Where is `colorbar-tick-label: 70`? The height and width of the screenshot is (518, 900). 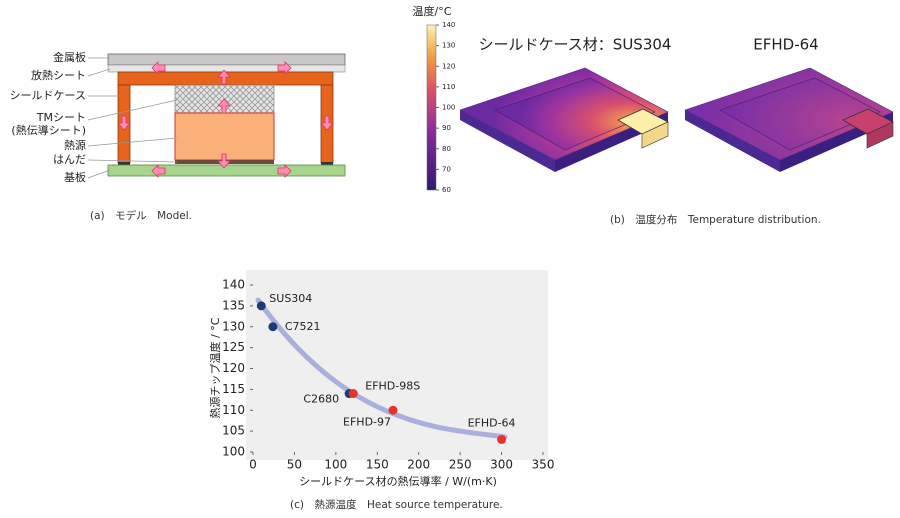
colorbar-tick-label: 70 is located at coordinates (446, 169).